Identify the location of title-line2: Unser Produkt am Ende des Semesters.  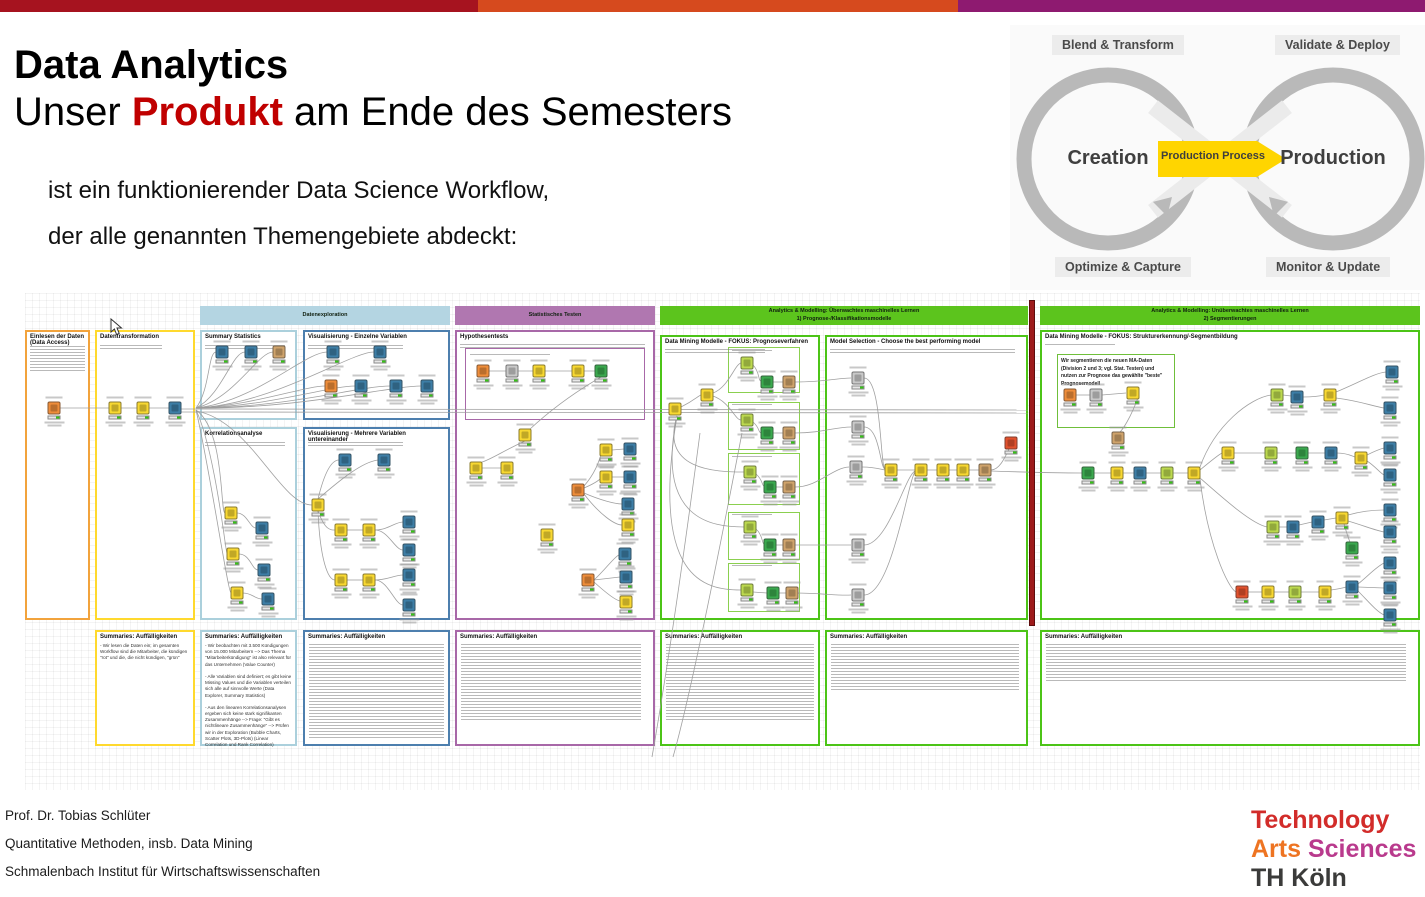
(373, 112).